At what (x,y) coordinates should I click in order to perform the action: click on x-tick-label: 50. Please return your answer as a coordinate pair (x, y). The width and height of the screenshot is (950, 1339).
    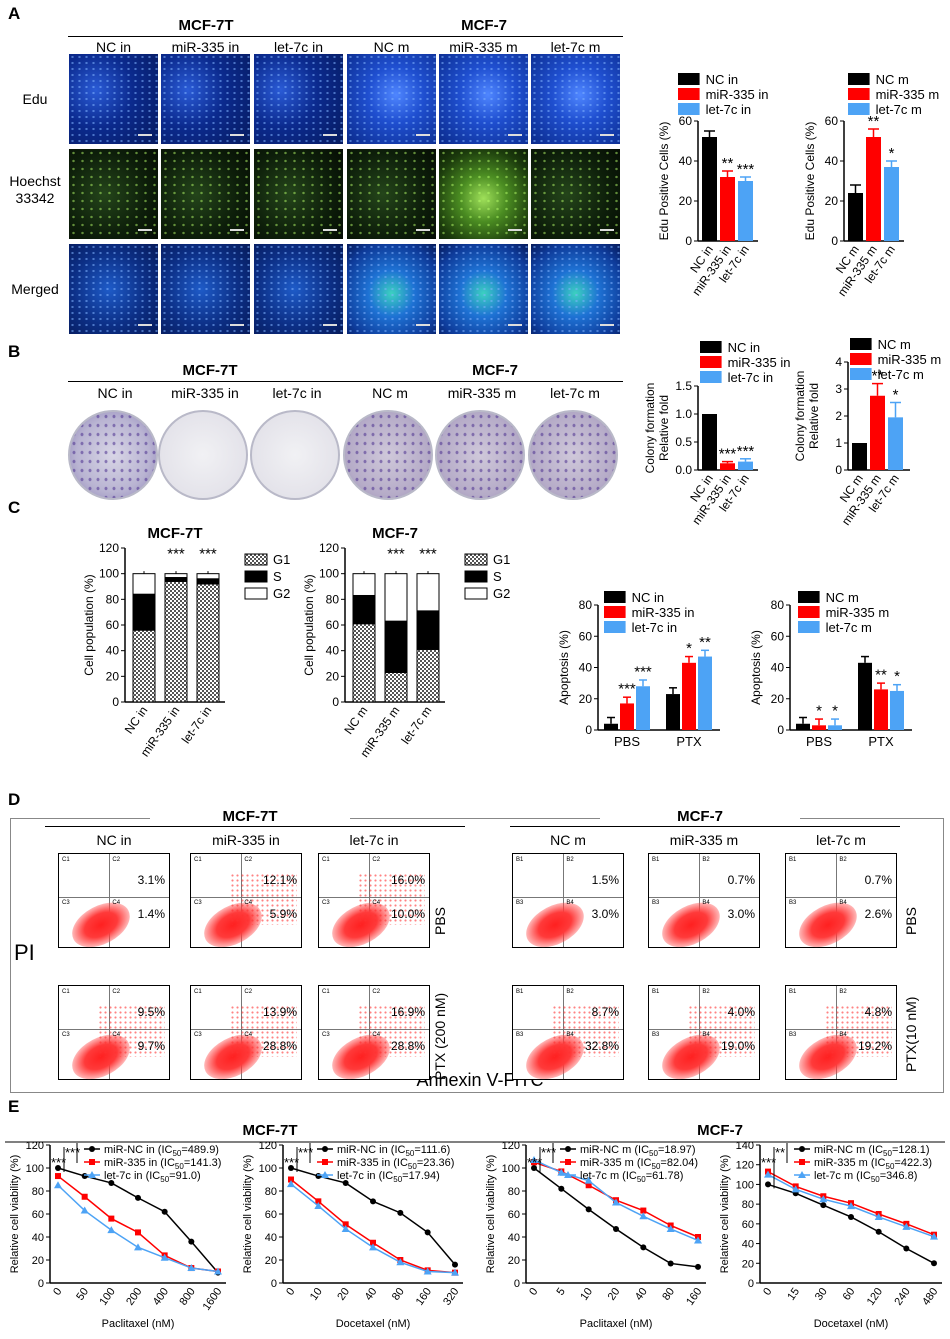
    Looking at the image, I should click on (82, 1294).